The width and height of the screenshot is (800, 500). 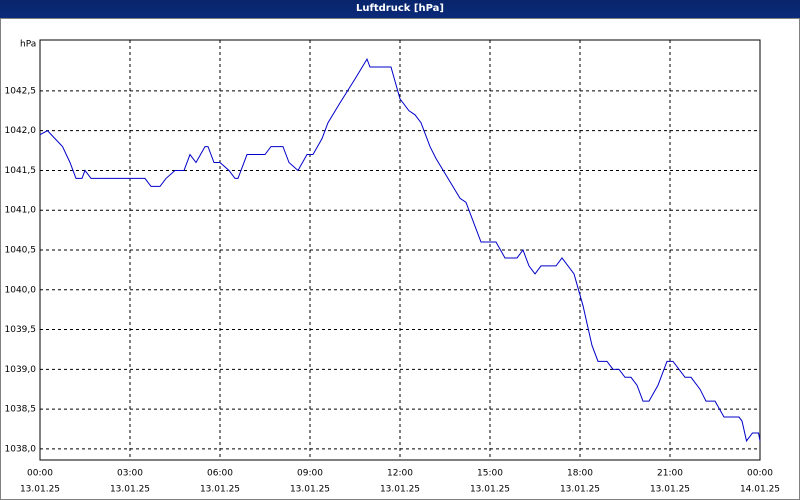 I want to click on y-tick-label: 1039,5, so click(x=21, y=330).